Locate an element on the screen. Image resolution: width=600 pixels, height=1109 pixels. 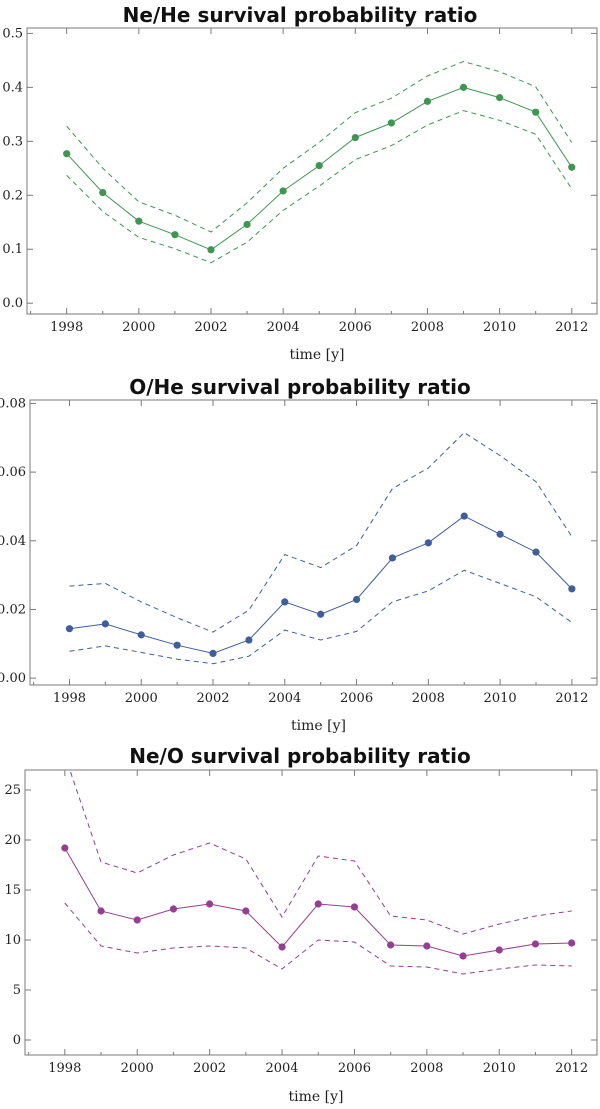
y-tick-label: 0.1 is located at coordinates (12, 249).